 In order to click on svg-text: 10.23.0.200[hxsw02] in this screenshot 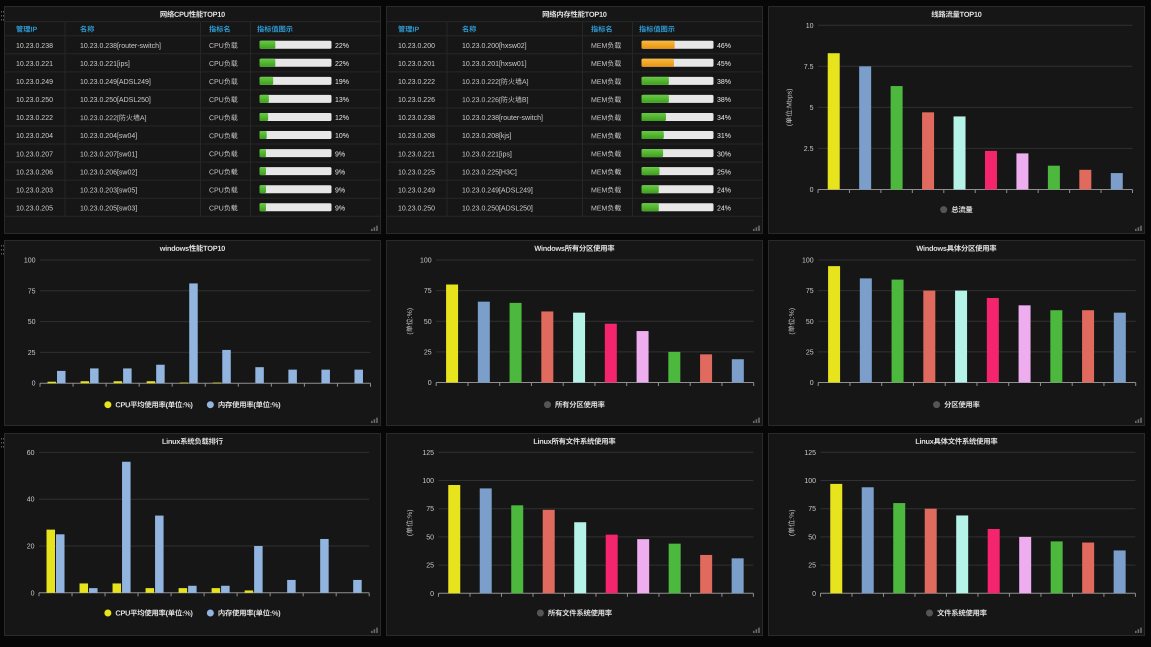, I will do `click(494, 46)`.